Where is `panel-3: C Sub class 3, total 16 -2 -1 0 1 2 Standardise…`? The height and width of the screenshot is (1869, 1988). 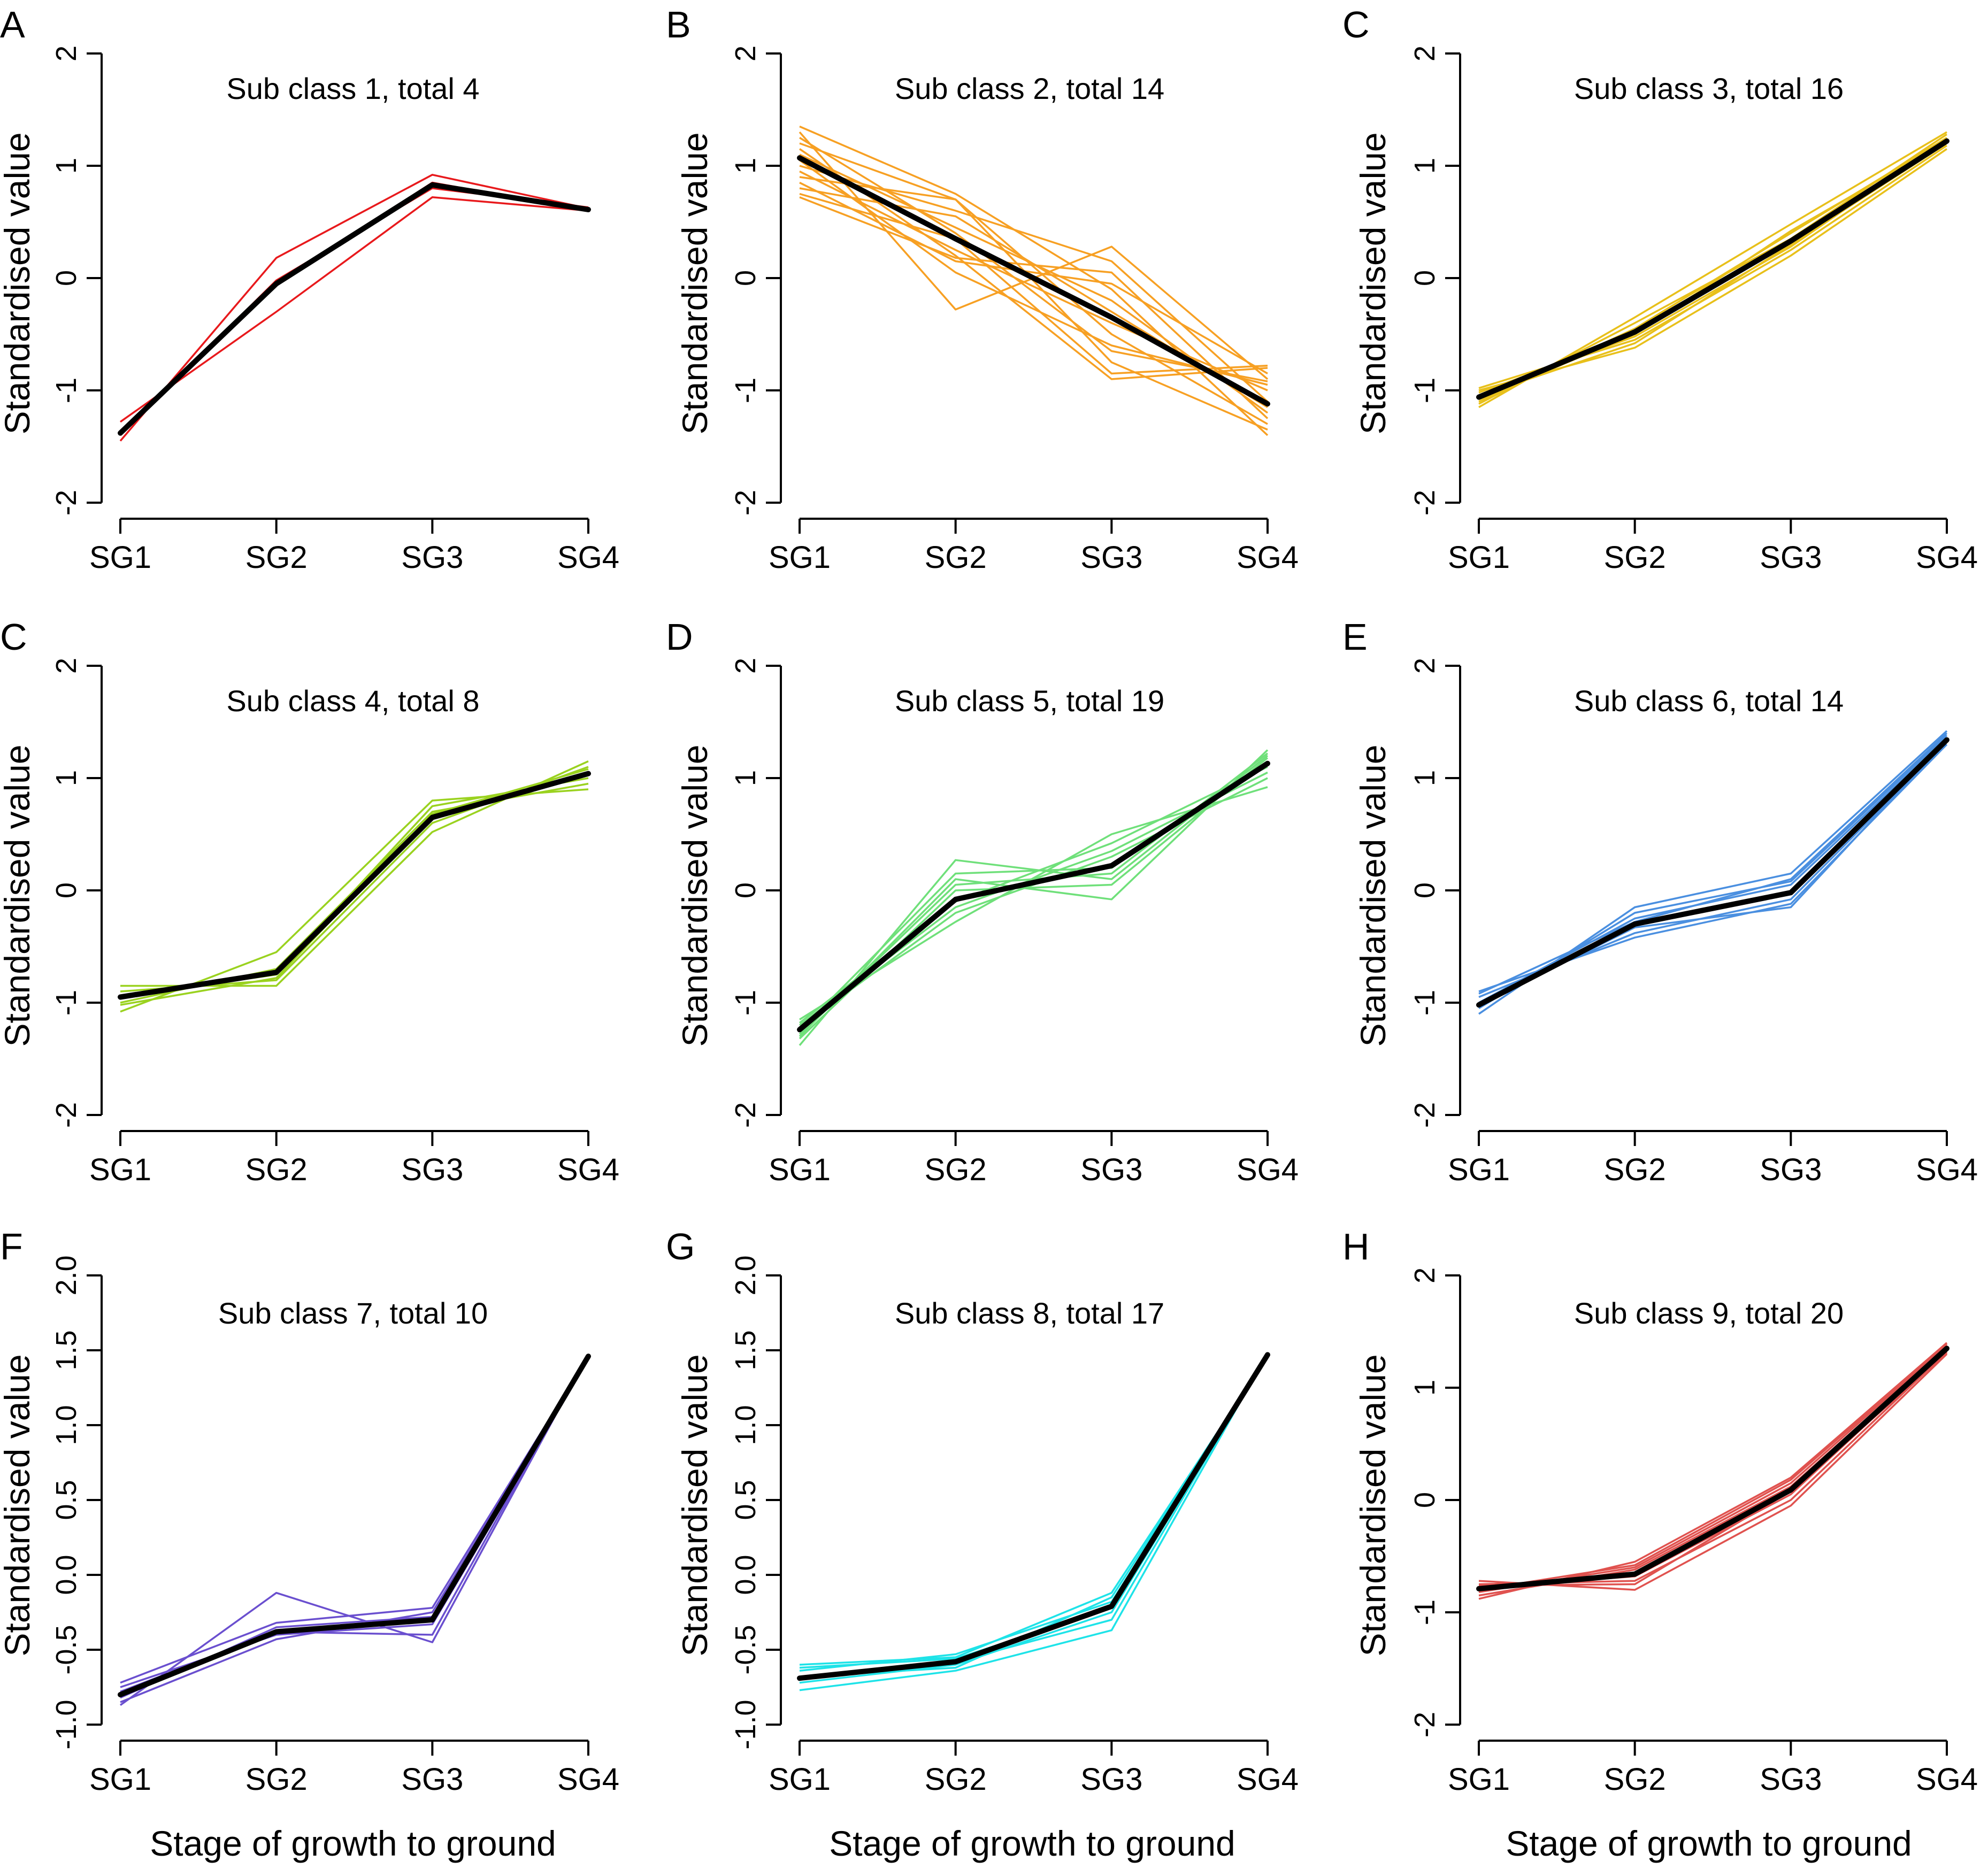
panel-3: C Sub class 3, total 16 -2 -1 0 1 2 Standardise… is located at coordinates (1660, 289).